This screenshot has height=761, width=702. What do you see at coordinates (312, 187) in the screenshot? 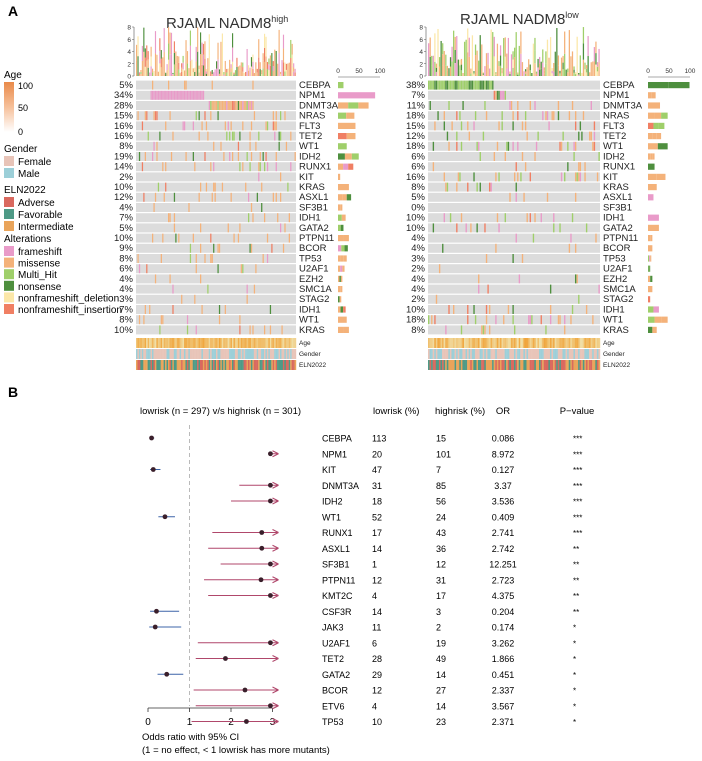
I see `gene-name: KRAS` at bounding box center [312, 187].